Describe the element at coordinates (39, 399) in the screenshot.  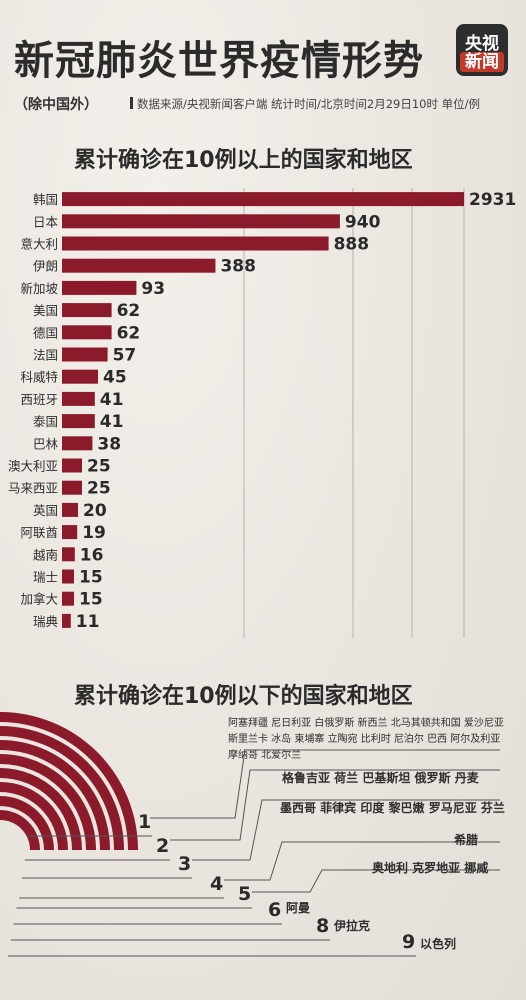
I see `category-label: 西班牙` at that location.